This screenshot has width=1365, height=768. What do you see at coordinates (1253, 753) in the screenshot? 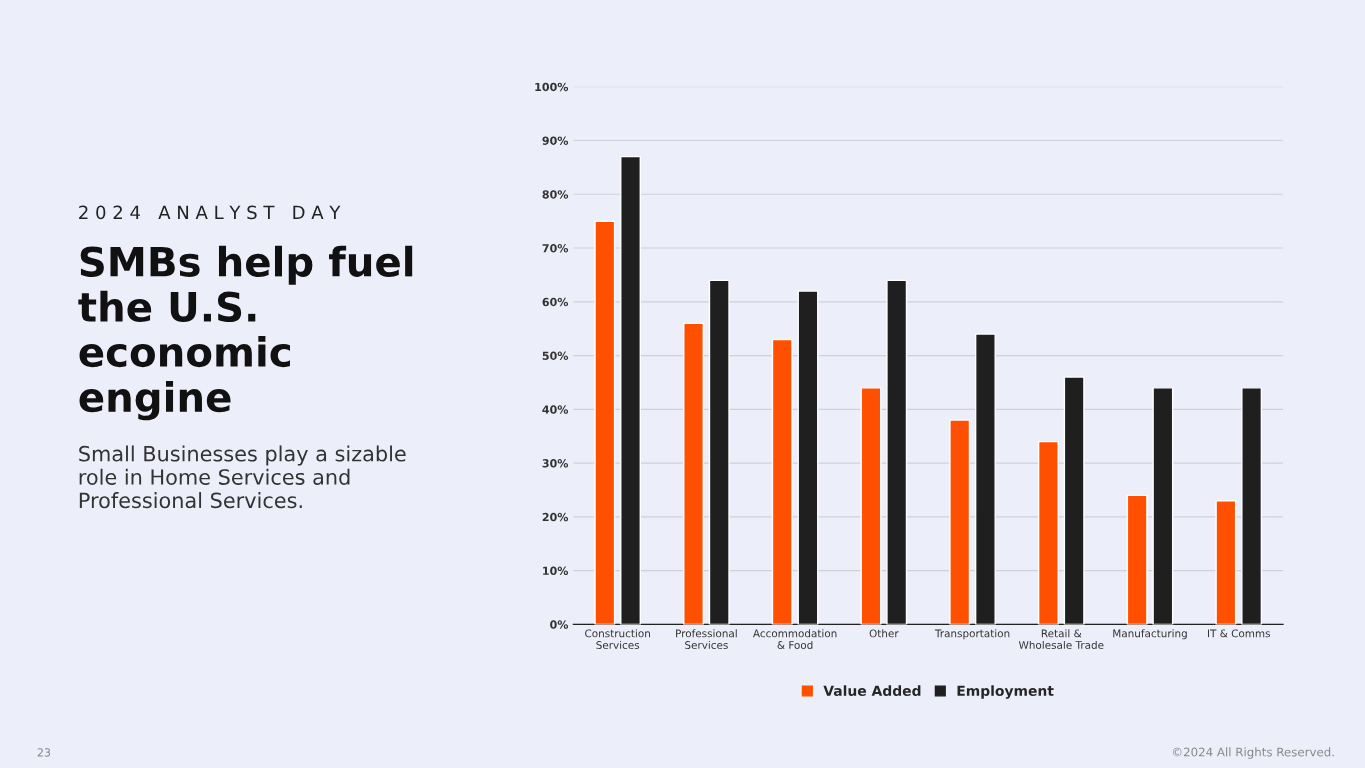
I see `text: ©2024 All Rights Reserved.` at bounding box center [1253, 753].